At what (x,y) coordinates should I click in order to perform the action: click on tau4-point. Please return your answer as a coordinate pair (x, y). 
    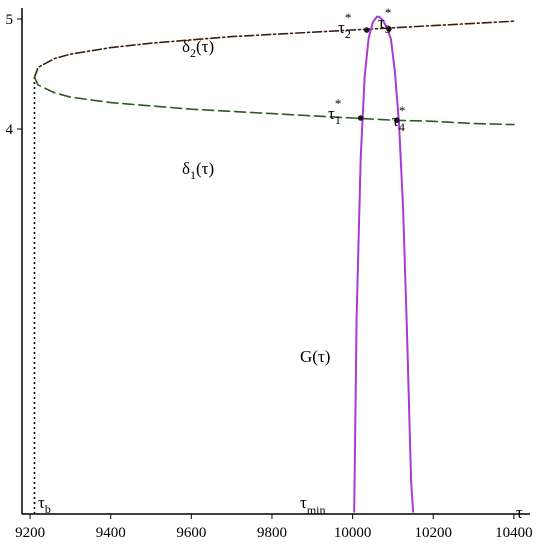
    Looking at the image, I should click on (397, 120).